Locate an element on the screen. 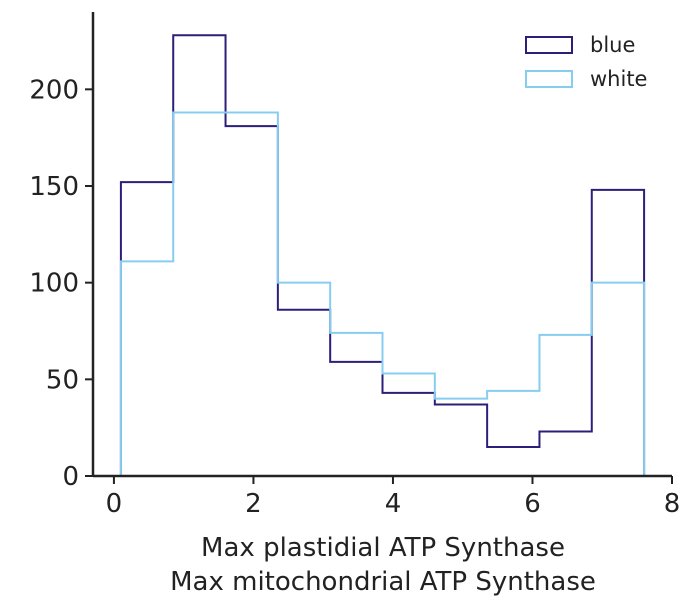  x-tick-label: 0 is located at coordinates (114, 504).